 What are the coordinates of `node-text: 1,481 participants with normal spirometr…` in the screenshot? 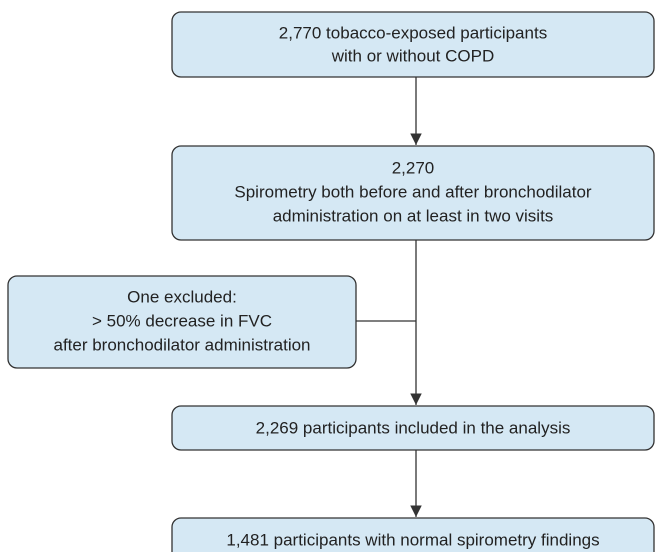 It's located at (412, 539).